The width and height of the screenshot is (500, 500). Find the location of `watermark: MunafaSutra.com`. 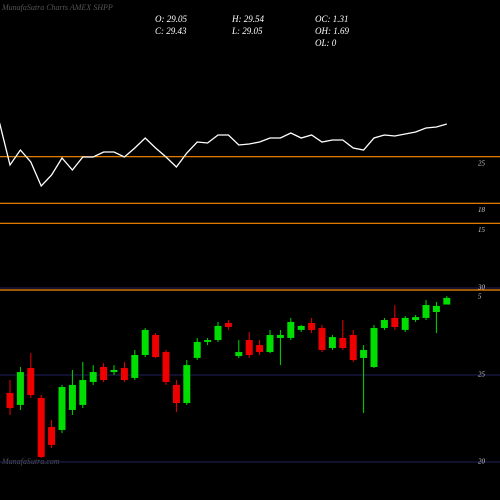

watermark: MunafaSutra.com is located at coordinates (30, 461).